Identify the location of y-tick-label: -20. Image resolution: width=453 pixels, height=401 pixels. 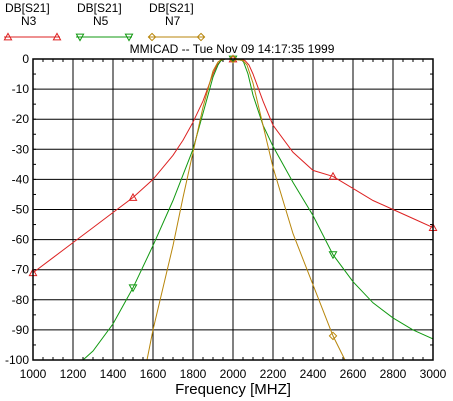
(21, 119).